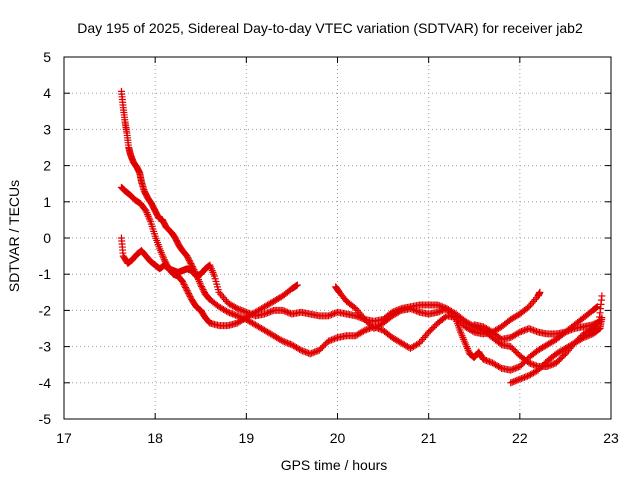 This screenshot has width=640, height=480. Describe the element at coordinates (334, 465) in the screenshot. I see `x-axis-label: GPS time / hours` at that location.